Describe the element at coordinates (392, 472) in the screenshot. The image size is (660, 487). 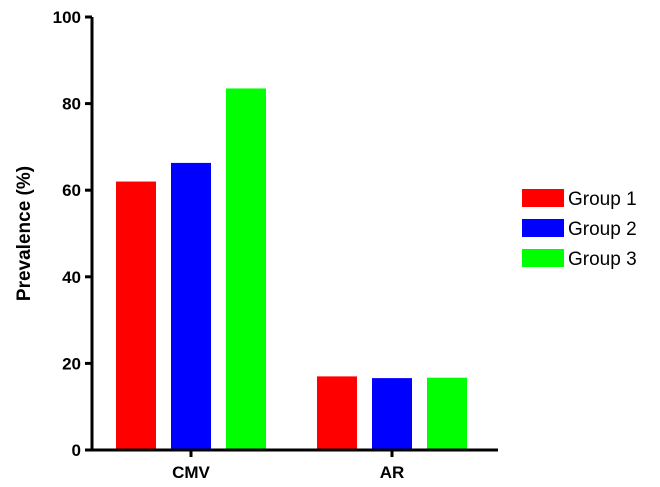
I see `x-tick-label: AR` at that location.